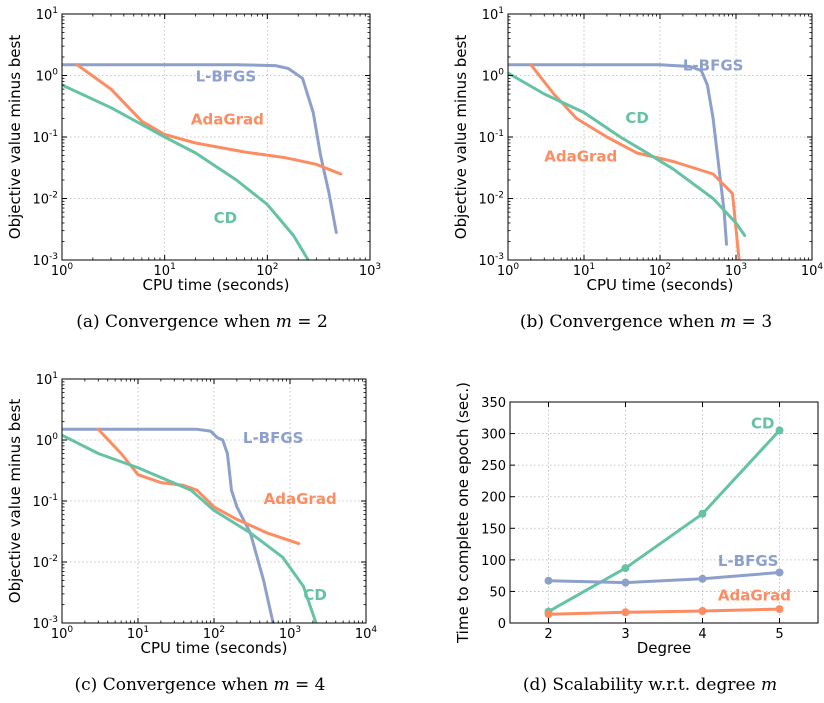 The image size is (824, 703). What do you see at coordinates (625, 634) in the screenshot?
I see `x-tick-label: 3` at bounding box center [625, 634].